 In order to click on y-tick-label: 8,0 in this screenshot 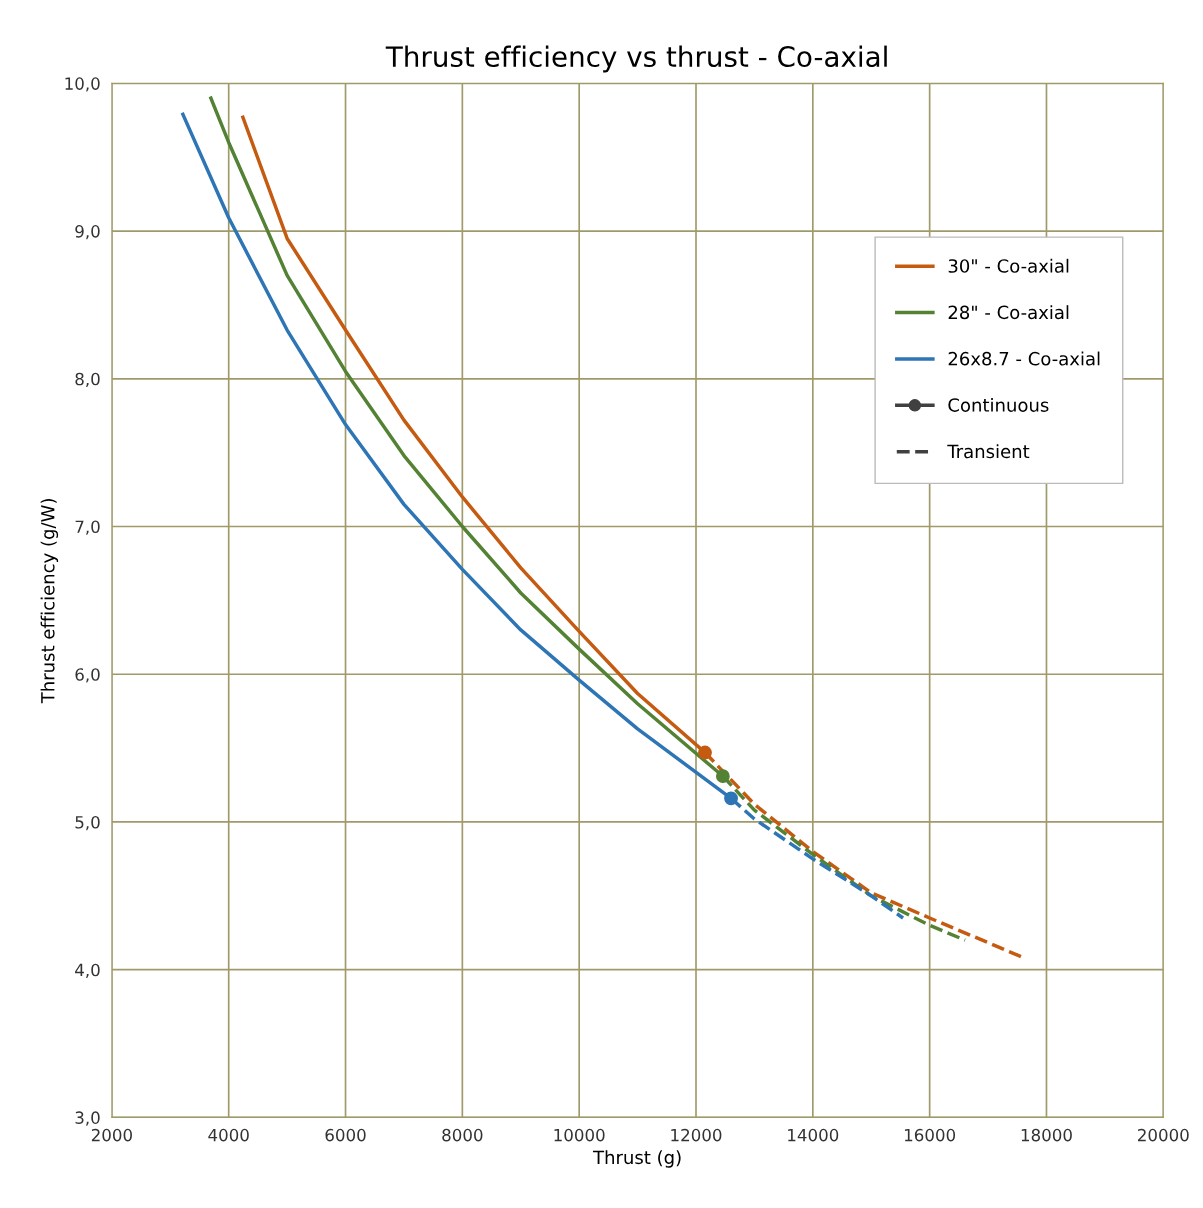, I will do `click(87, 380)`.